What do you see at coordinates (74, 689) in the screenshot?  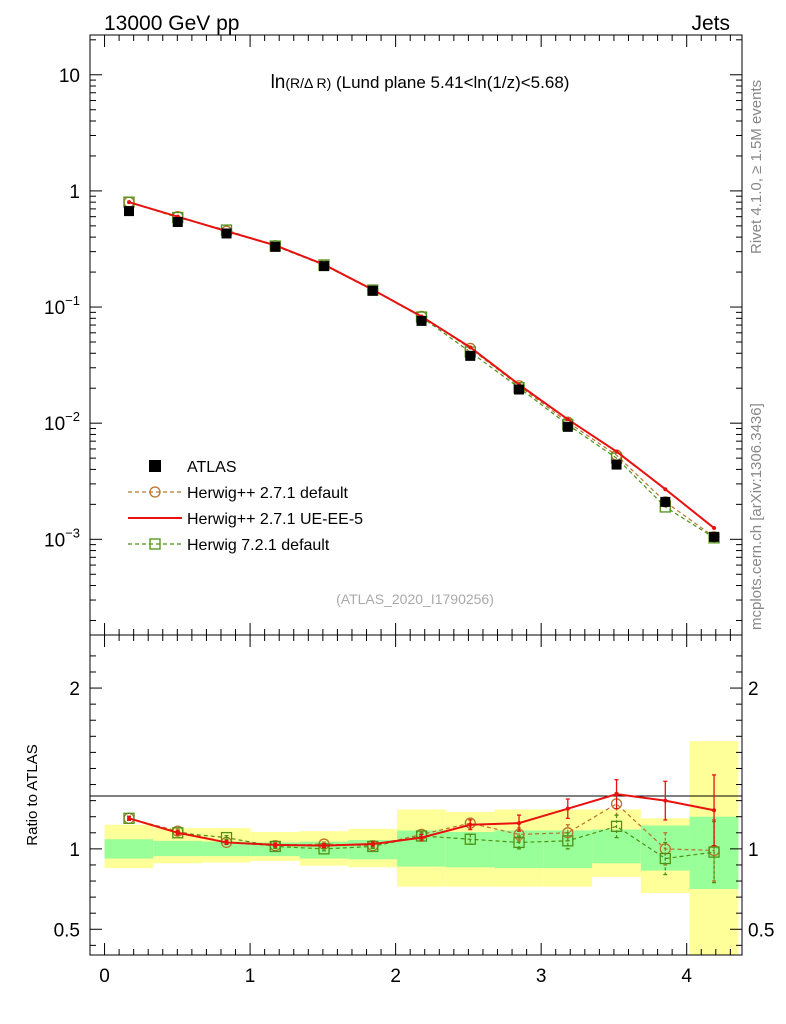 I see `ratio-y-tick-label: 2` at bounding box center [74, 689].